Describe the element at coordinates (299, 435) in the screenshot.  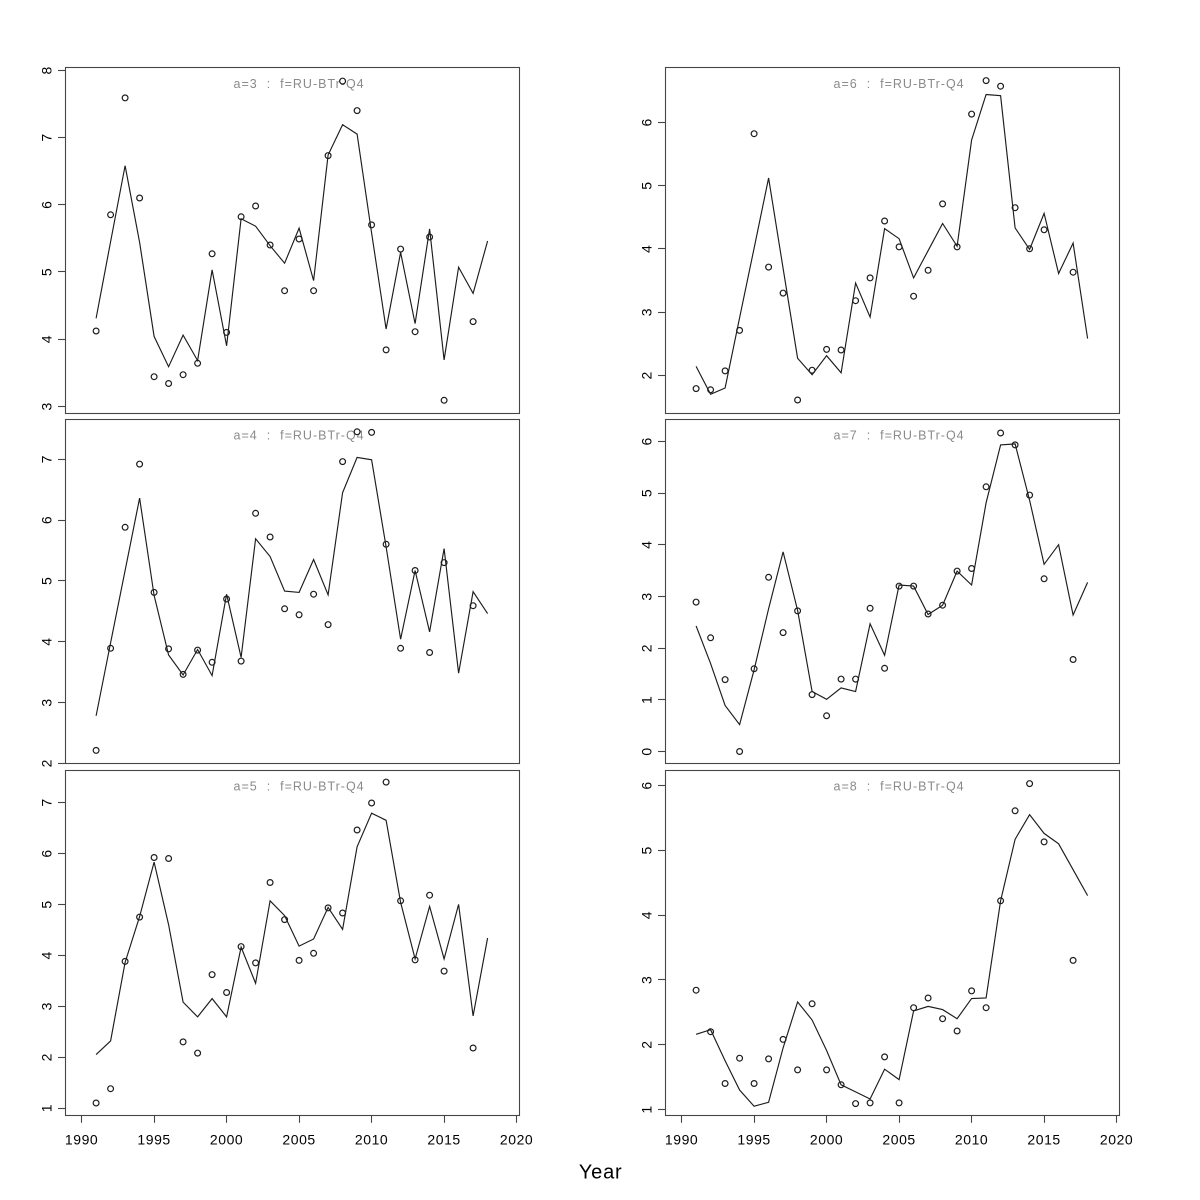
I see `svg-text: a=4 : f=RU-BTr-Q4` at that location.